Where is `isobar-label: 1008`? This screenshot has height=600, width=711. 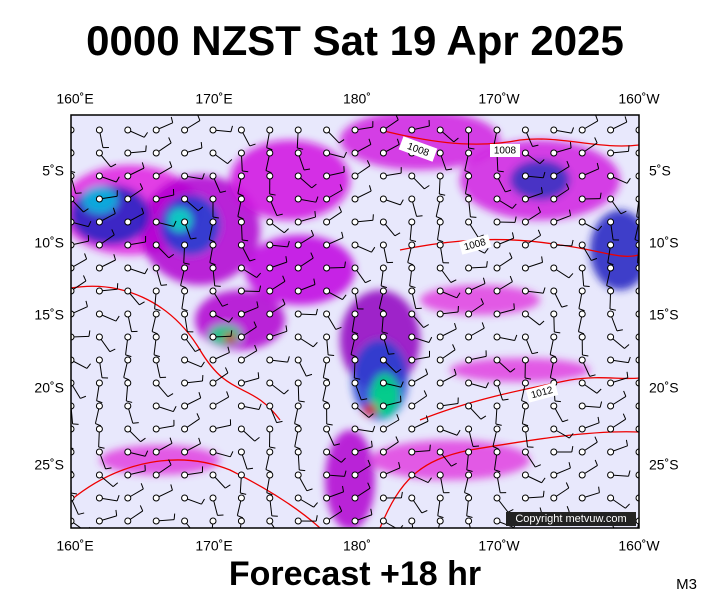 isobar-label: 1008 is located at coordinates (505, 151).